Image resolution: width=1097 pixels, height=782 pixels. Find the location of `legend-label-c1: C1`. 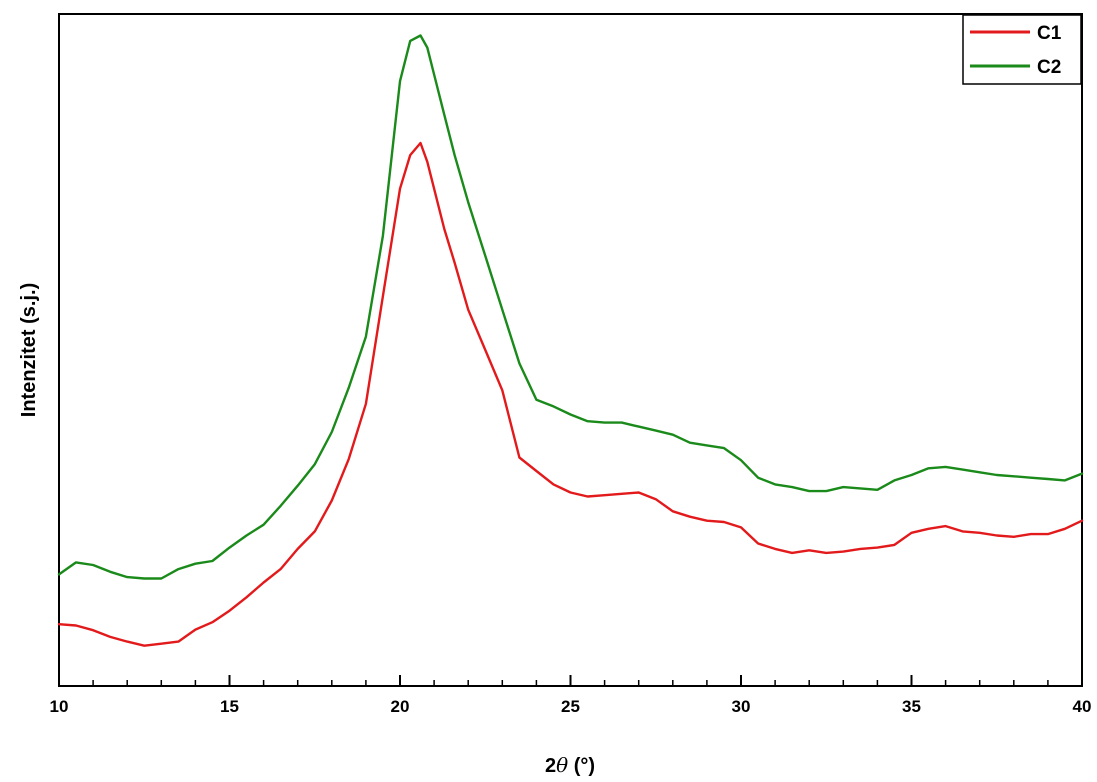

legend-label-c1: C1 is located at coordinates (1049, 33).